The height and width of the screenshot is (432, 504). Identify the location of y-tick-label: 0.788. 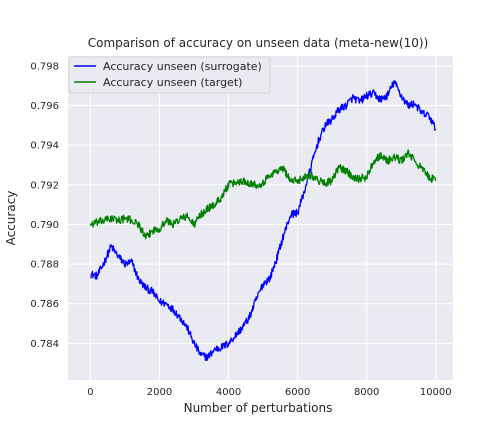
(44, 265).